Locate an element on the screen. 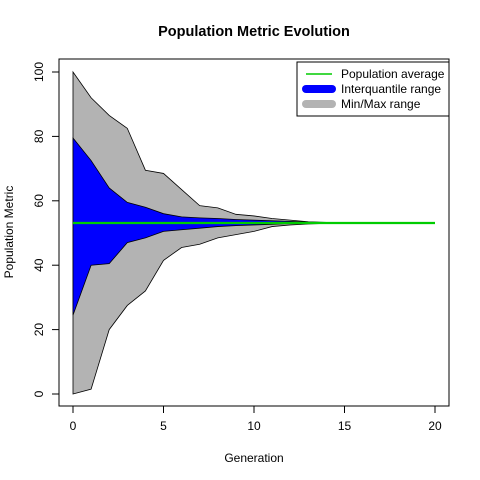 This screenshot has width=480, height=480. legend-label-2: Min/Max range is located at coordinates (381, 104).